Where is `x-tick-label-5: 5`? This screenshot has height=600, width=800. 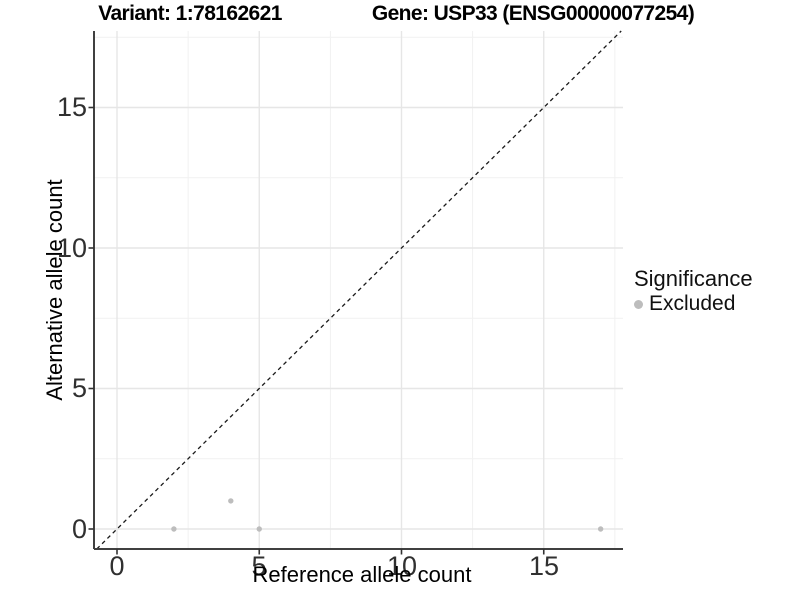 x-tick-label-5: 5 is located at coordinates (259, 566).